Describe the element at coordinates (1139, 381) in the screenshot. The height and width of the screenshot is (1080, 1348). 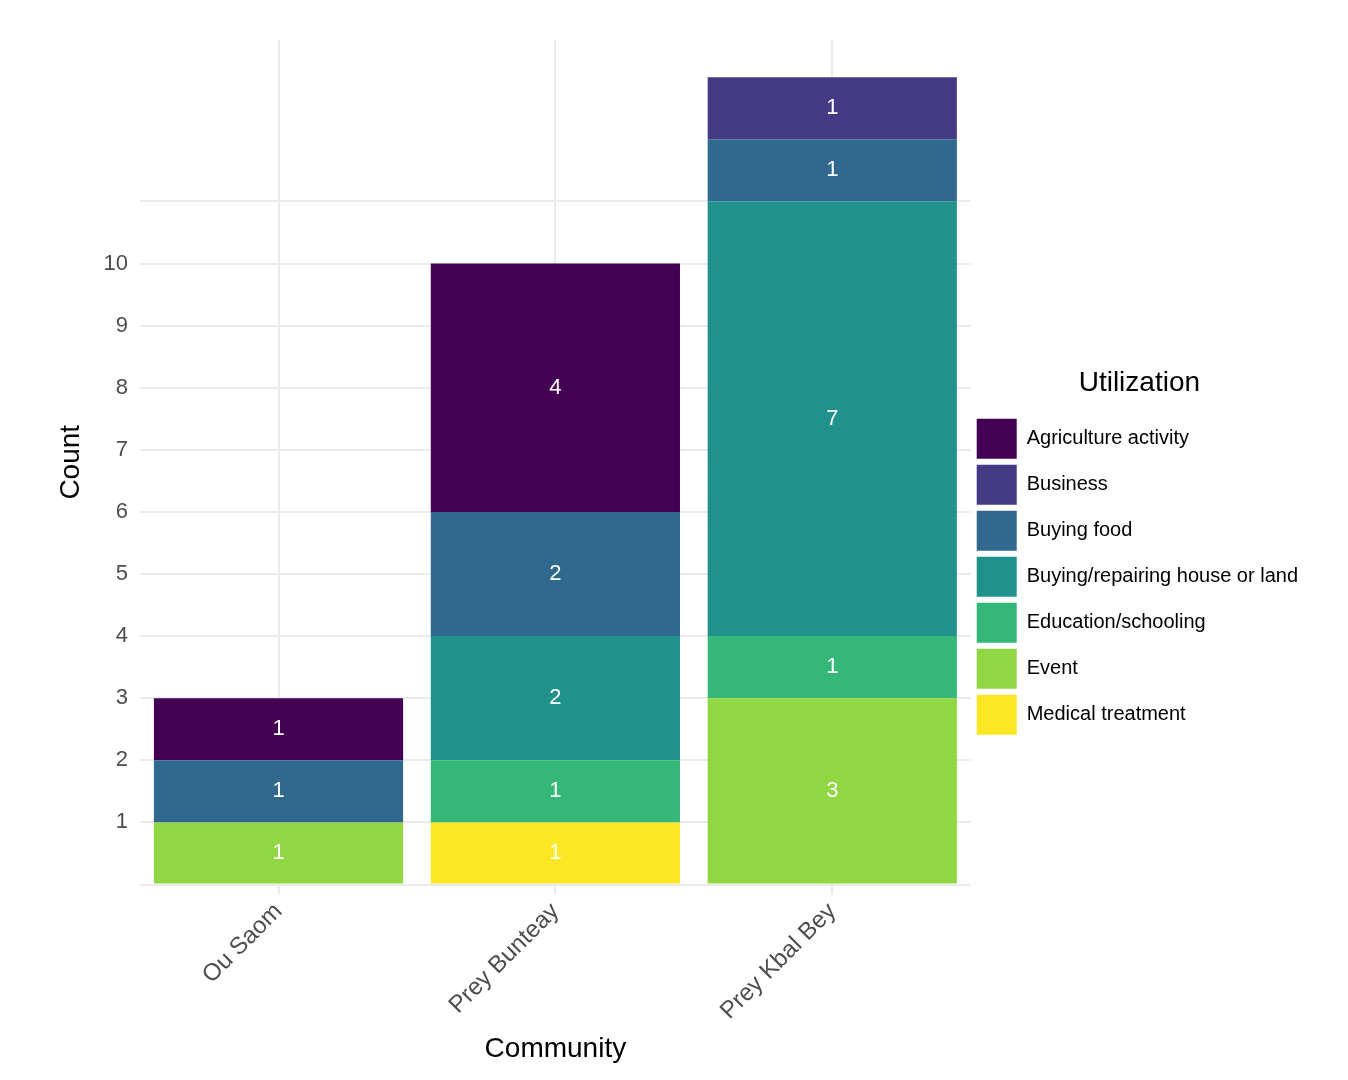
I see `legend-title: Utilization` at that location.